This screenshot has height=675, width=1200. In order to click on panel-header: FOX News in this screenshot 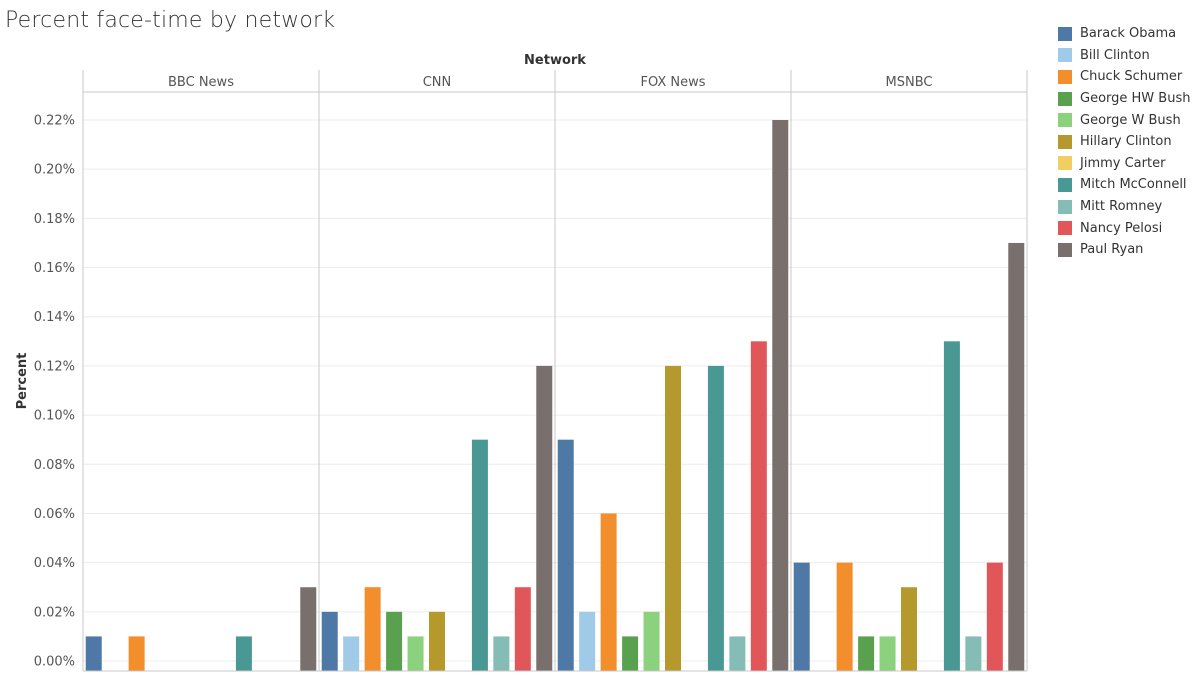, I will do `click(672, 82)`.